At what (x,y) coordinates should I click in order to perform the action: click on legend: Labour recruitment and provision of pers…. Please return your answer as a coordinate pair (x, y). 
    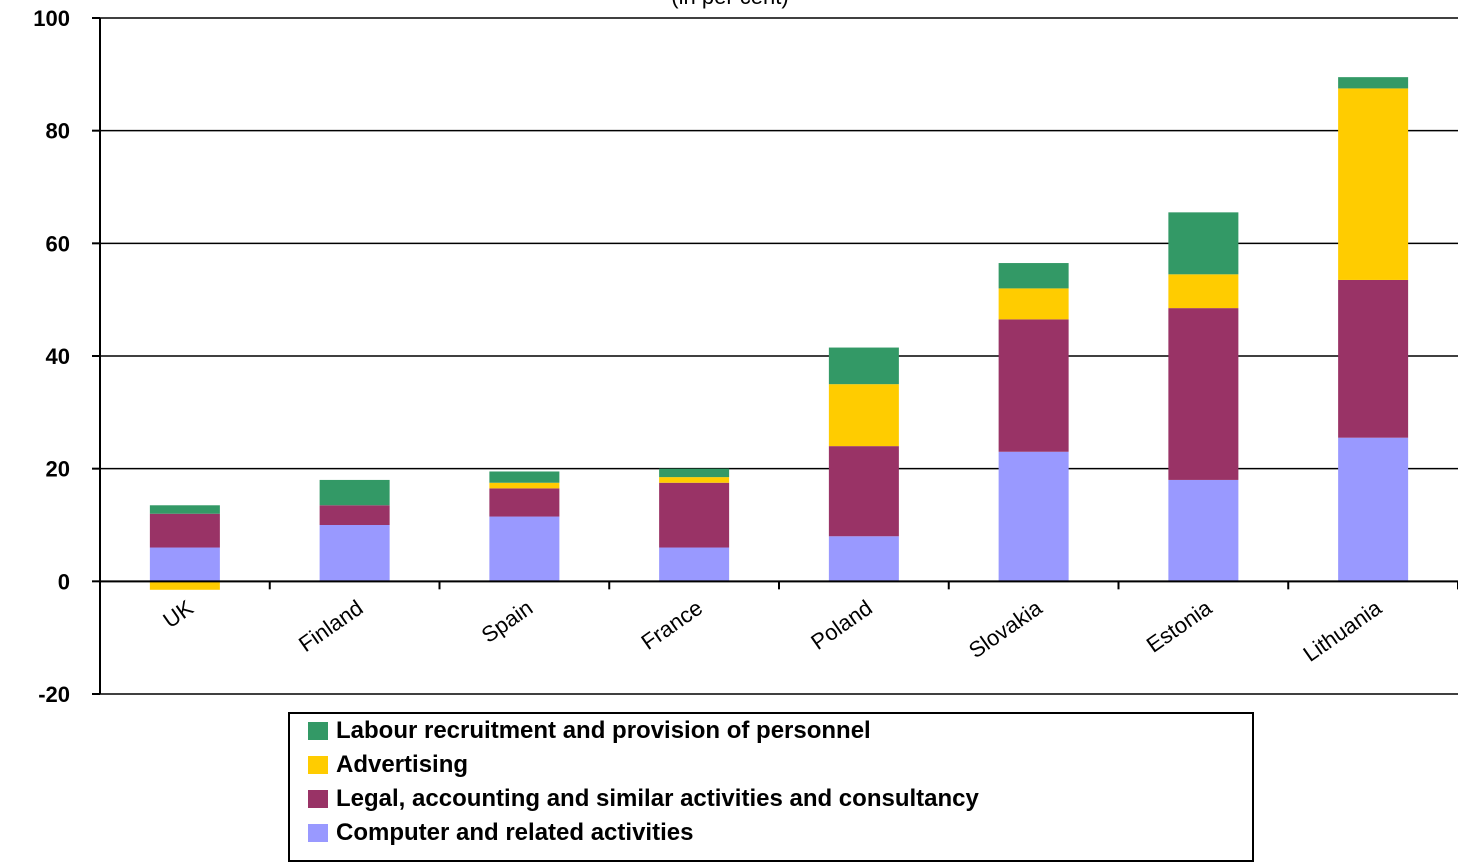
    Looking at the image, I should click on (771, 787).